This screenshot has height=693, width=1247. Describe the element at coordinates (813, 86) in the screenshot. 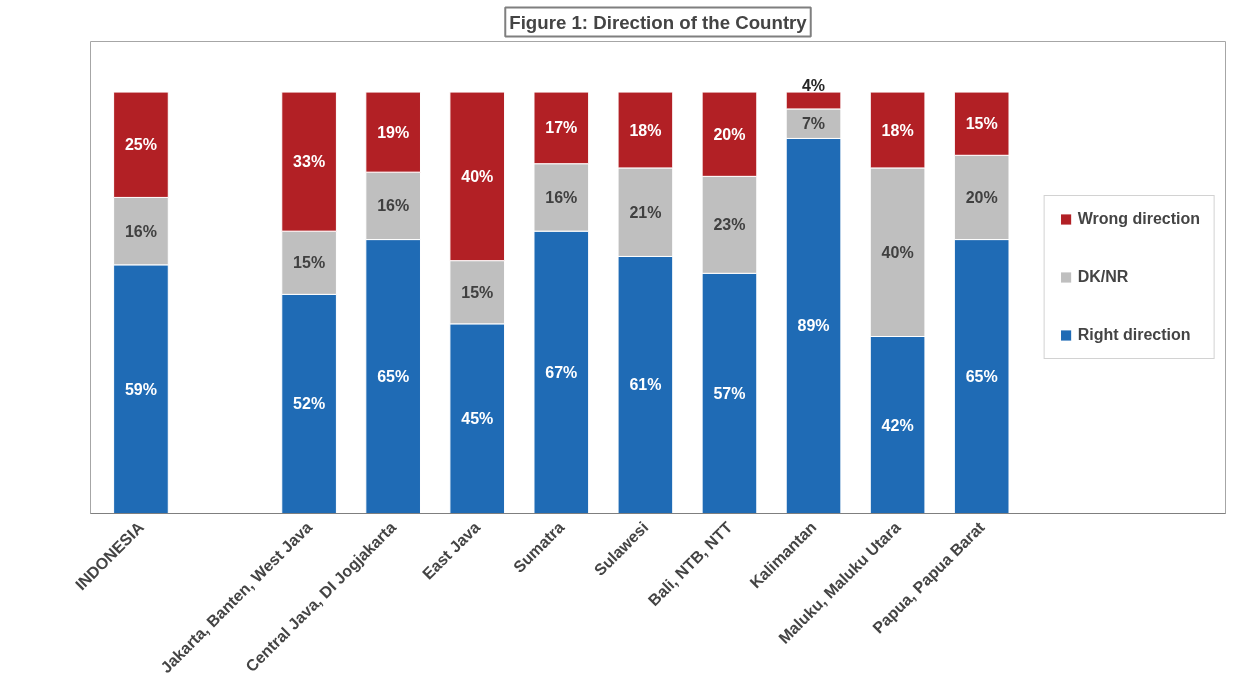

I see `data-label: 4%` at that location.